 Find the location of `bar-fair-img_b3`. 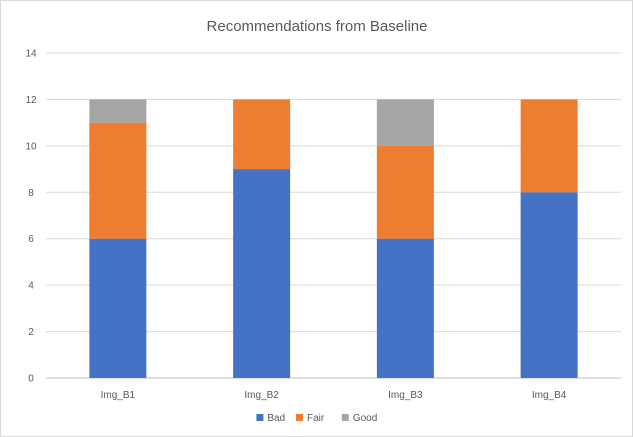

bar-fair-img_b3 is located at coordinates (405, 192).